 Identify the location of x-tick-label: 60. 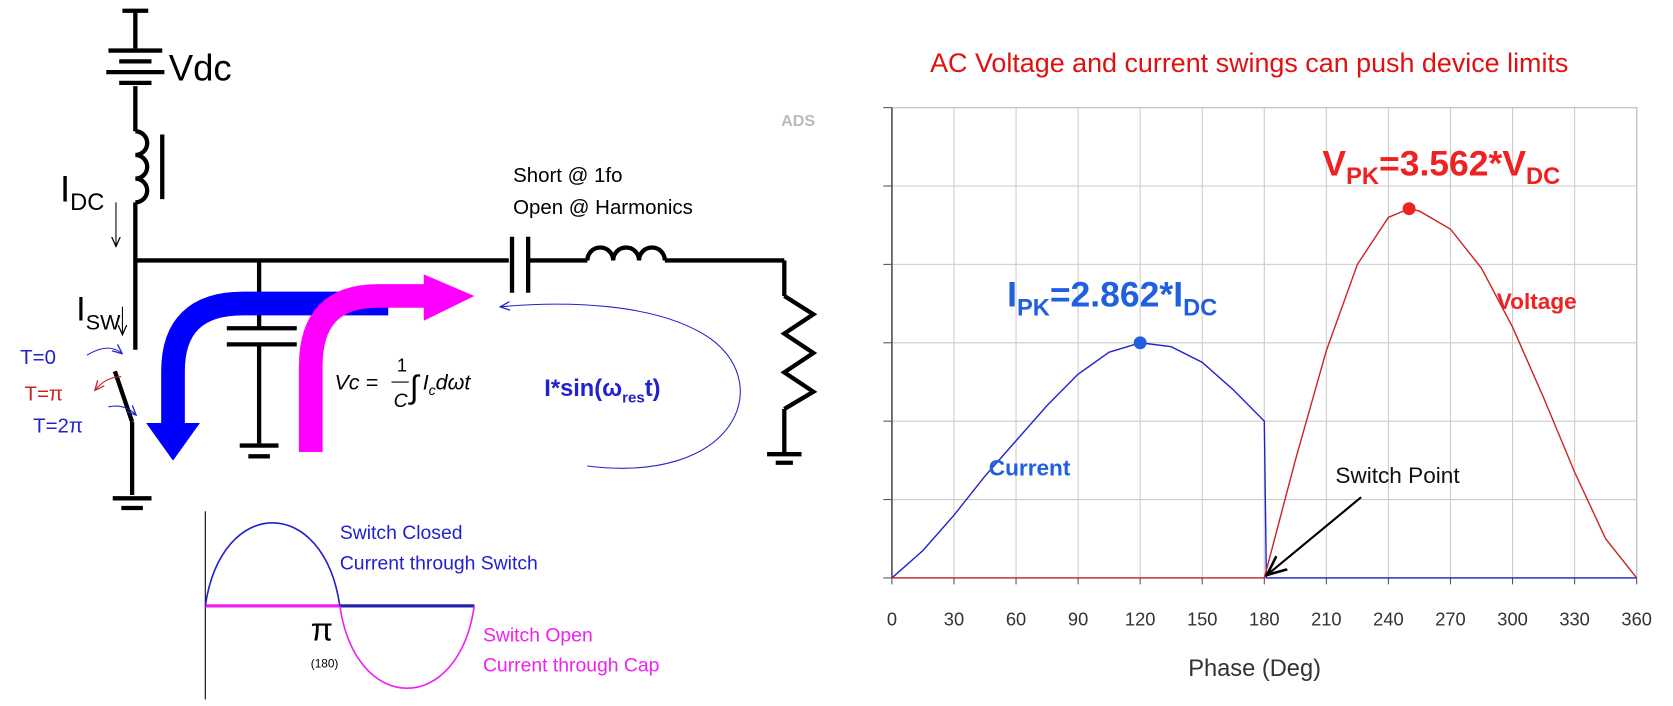
(1016, 618).